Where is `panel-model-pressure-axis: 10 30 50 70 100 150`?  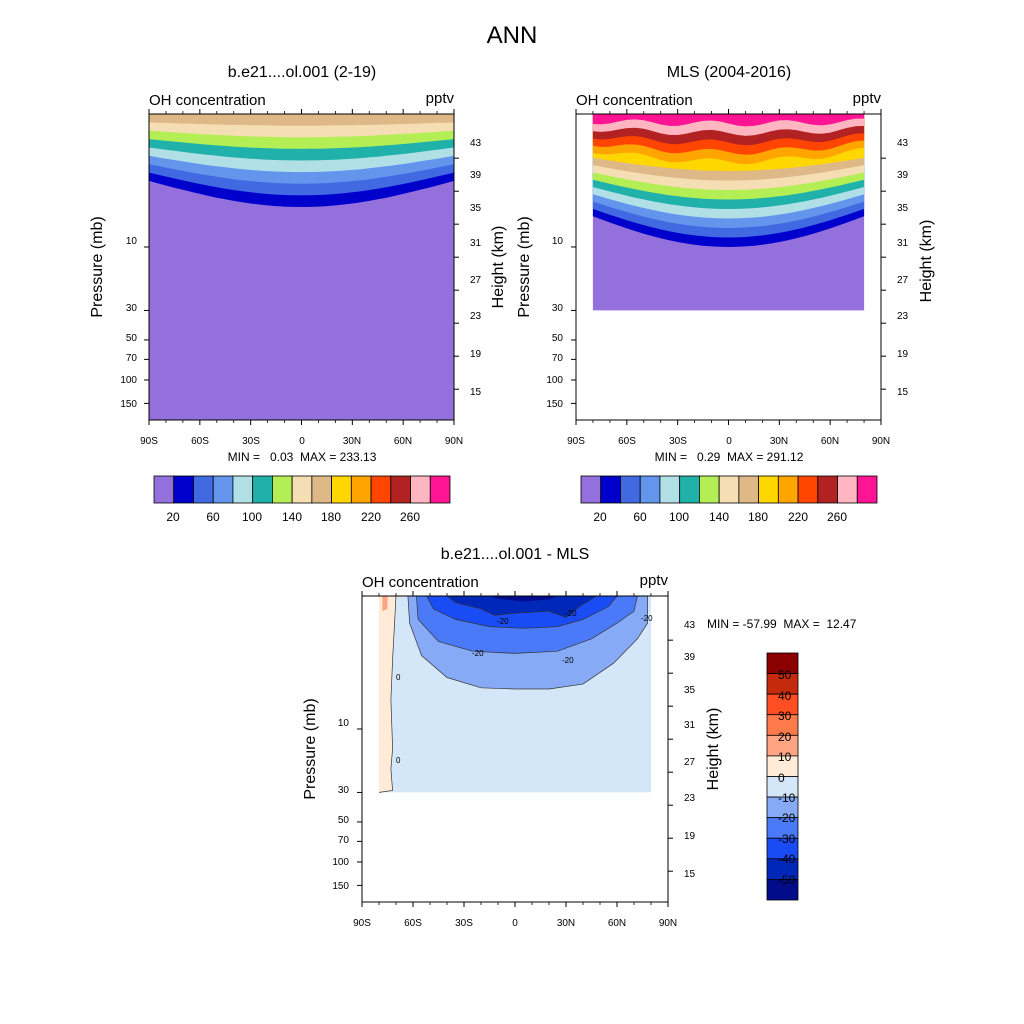
panel-model-pressure-axis: 10 30 50 70 100 150 is located at coordinates (128, 323).